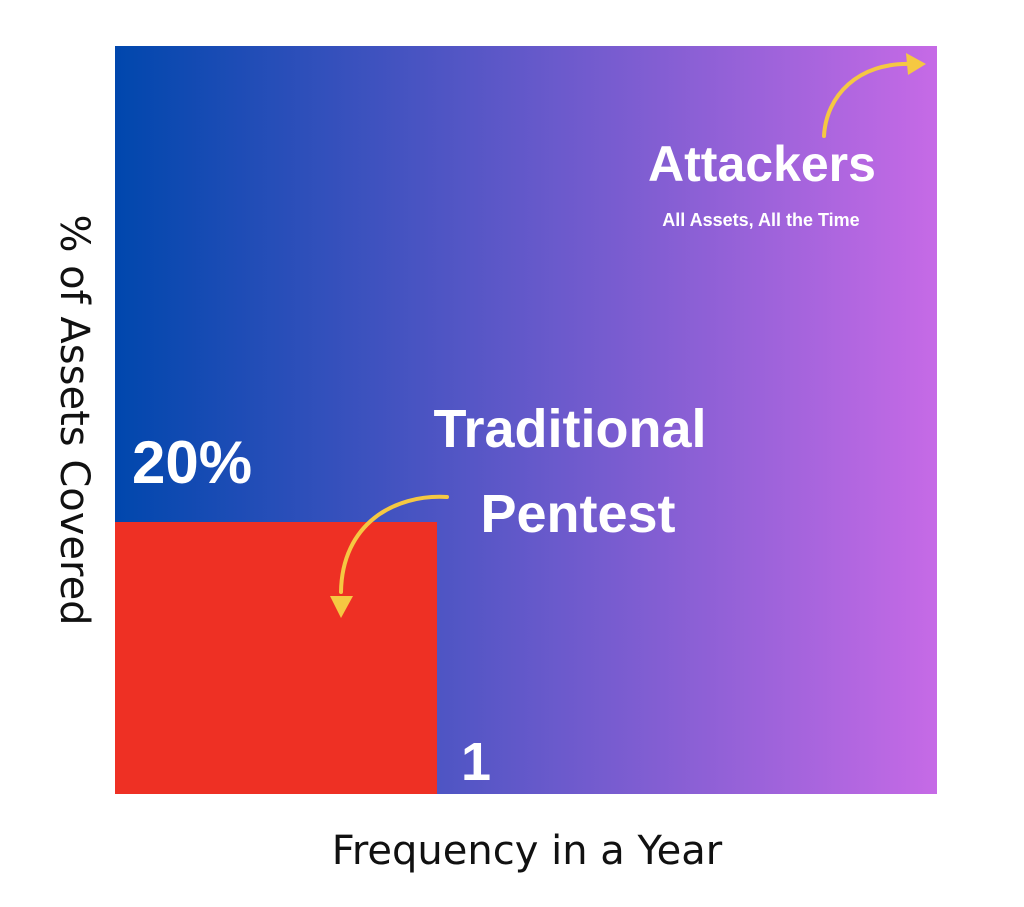 The width and height of the screenshot is (1024, 907). Describe the element at coordinates (476, 762) in the screenshot. I see `frequency-value-label: 1` at that location.